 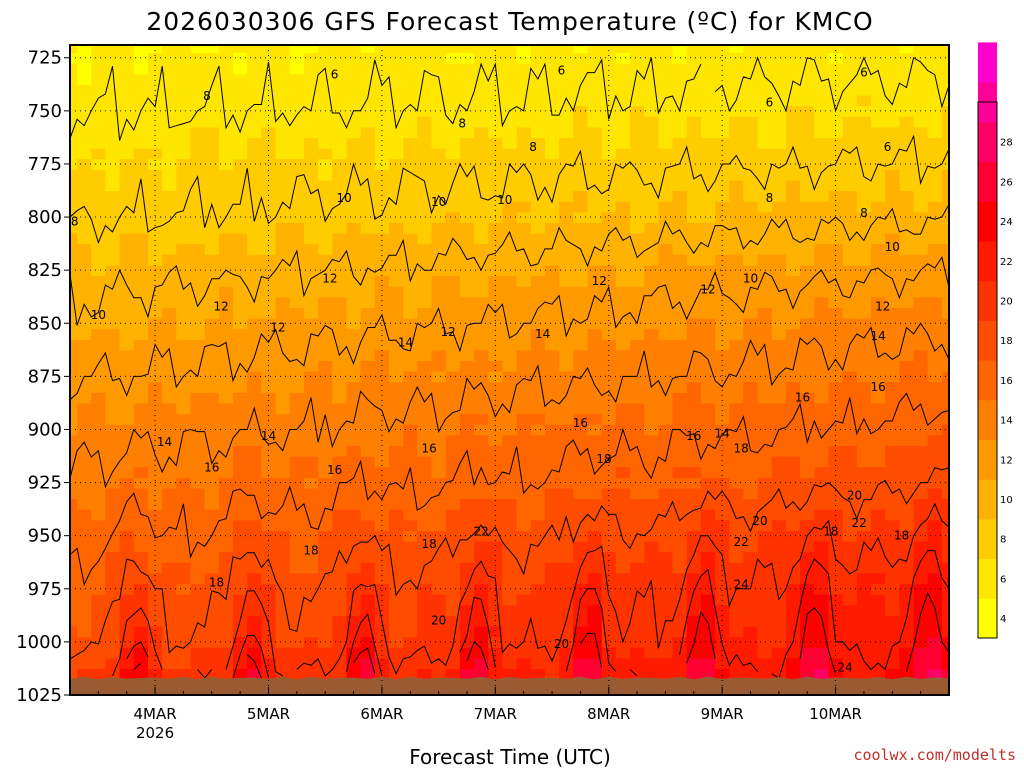 What do you see at coordinates (1006, 222) in the screenshot?
I see `colorbar-tick-label: 24` at bounding box center [1006, 222].